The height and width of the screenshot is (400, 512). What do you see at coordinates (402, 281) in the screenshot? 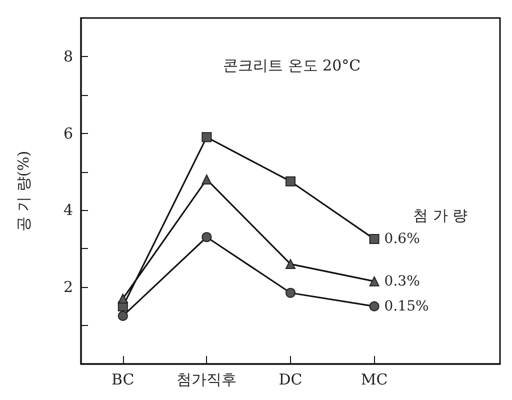
I see `series-label: 0.3%` at bounding box center [402, 281].